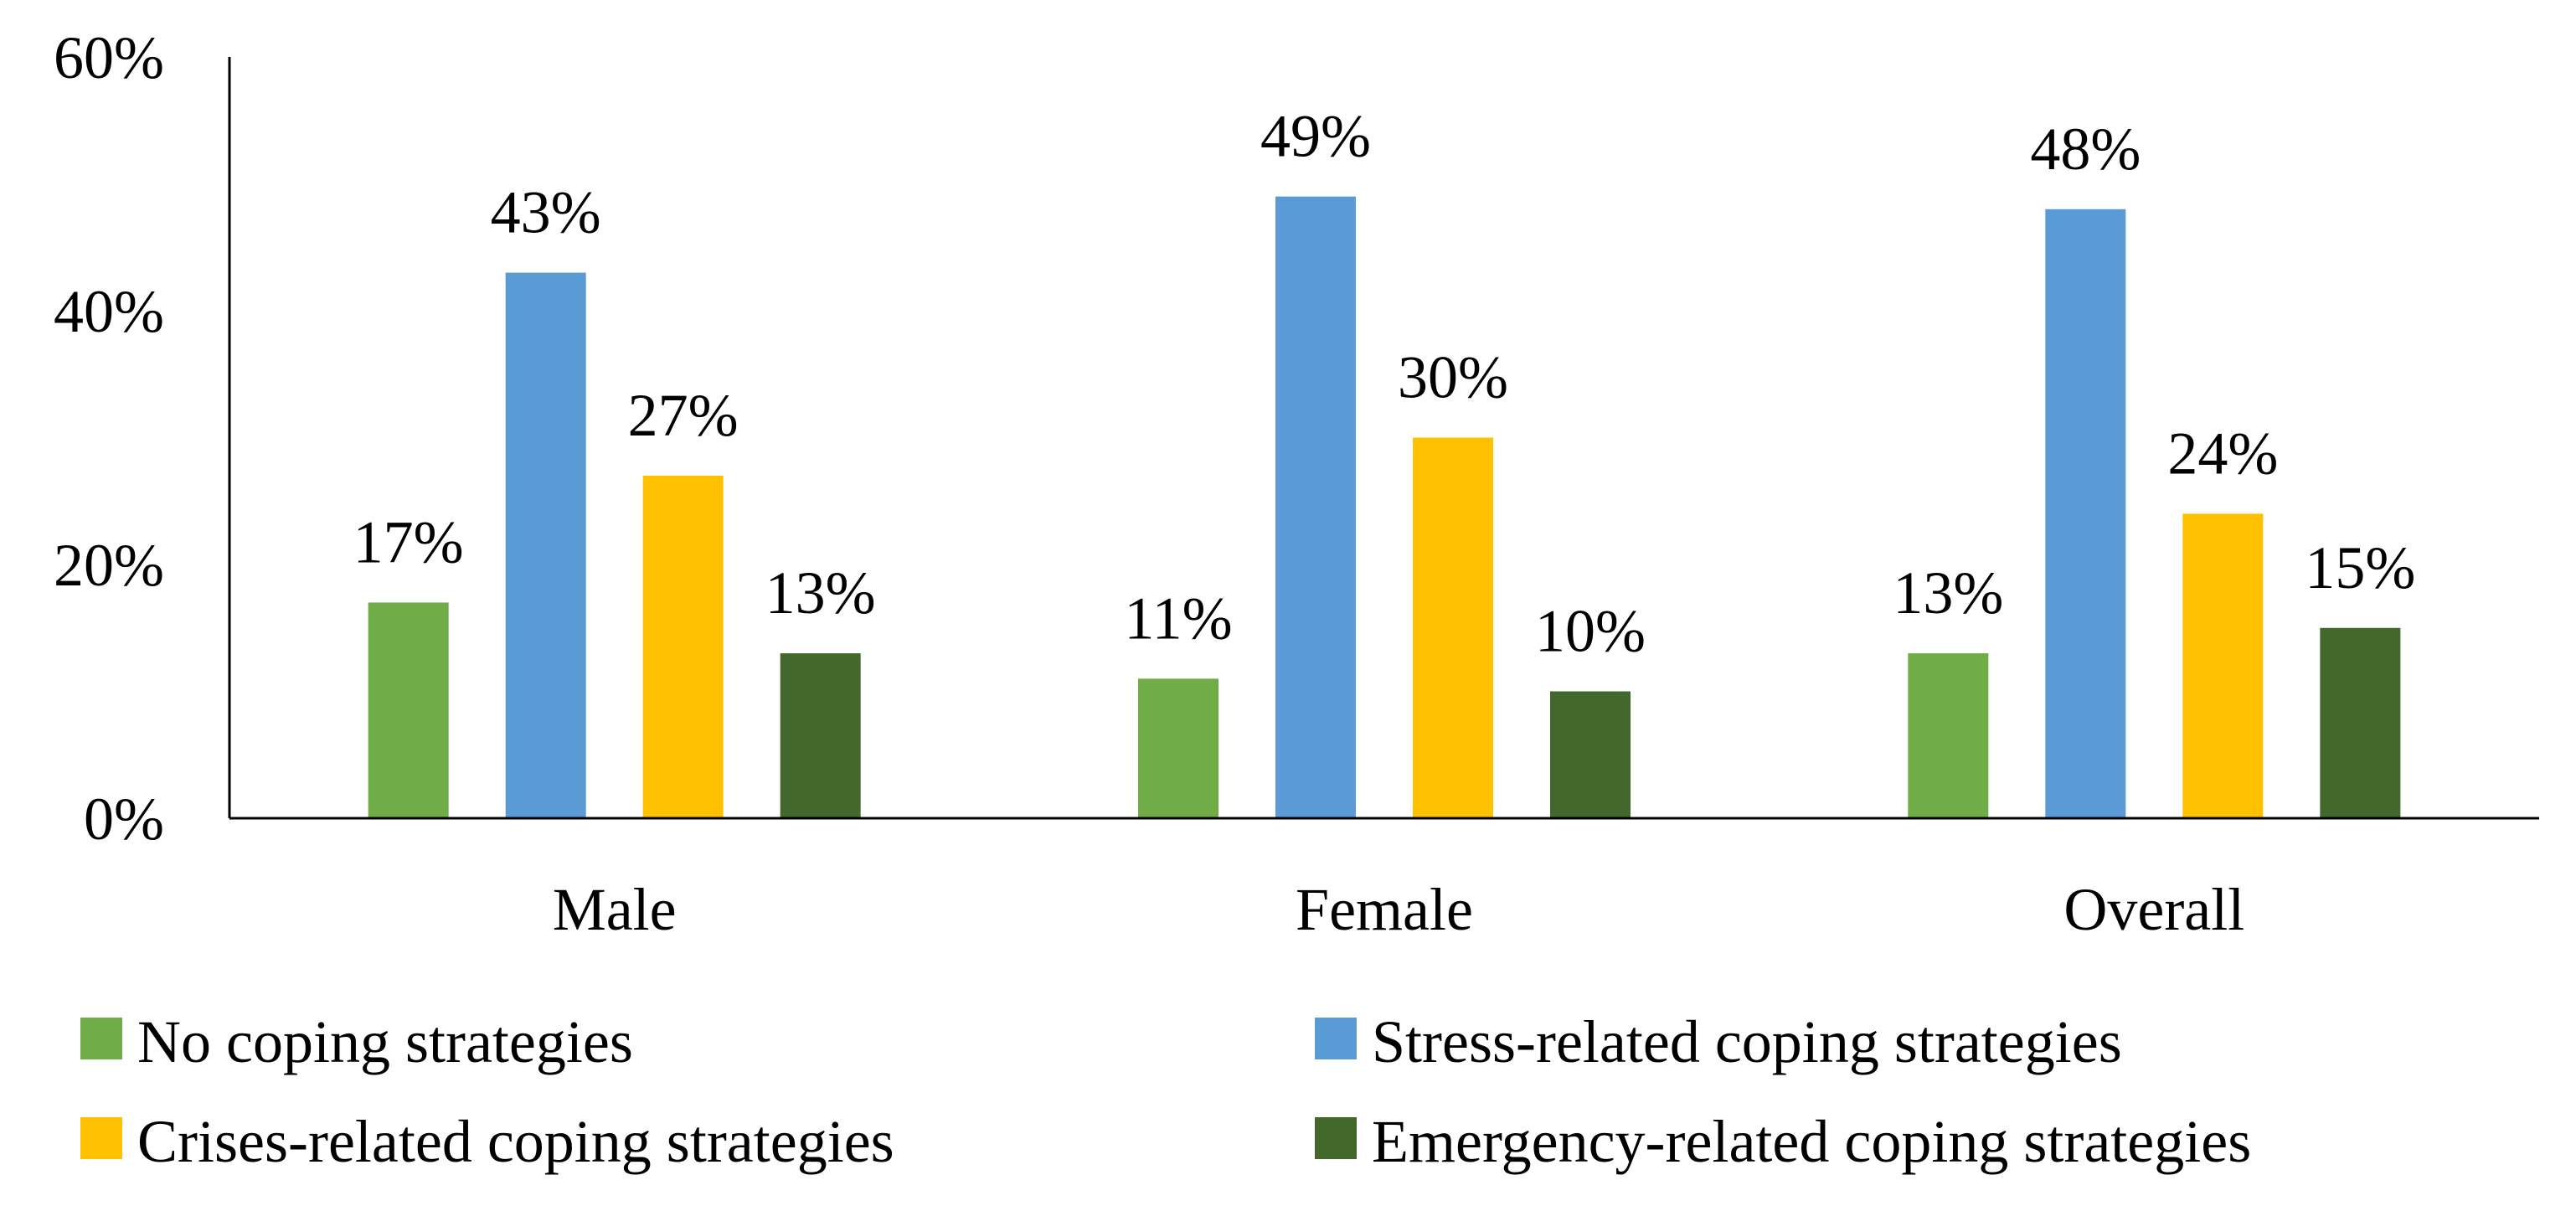 This screenshot has width=2576, height=1206. What do you see at coordinates (109, 565) in the screenshot?
I see `y-tick-label: 20%` at bounding box center [109, 565].